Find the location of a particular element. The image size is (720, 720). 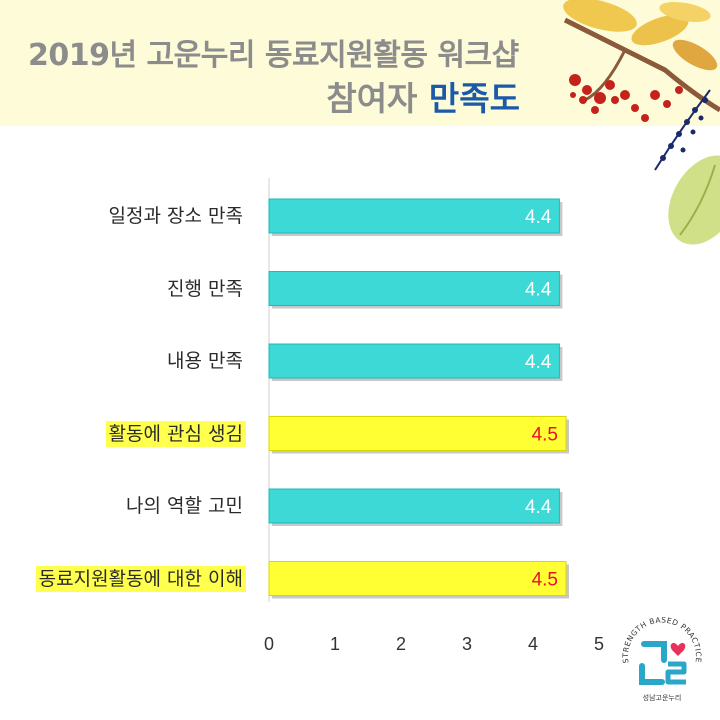

x-tick-label: 5 is located at coordinates (599, 644).